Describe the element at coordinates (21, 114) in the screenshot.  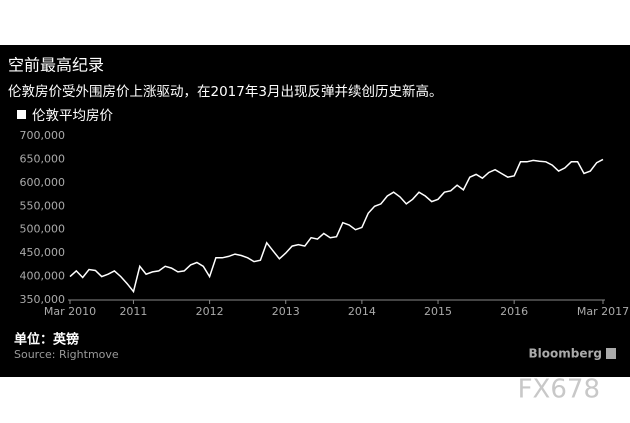
I see `legend-swatch` at that location.